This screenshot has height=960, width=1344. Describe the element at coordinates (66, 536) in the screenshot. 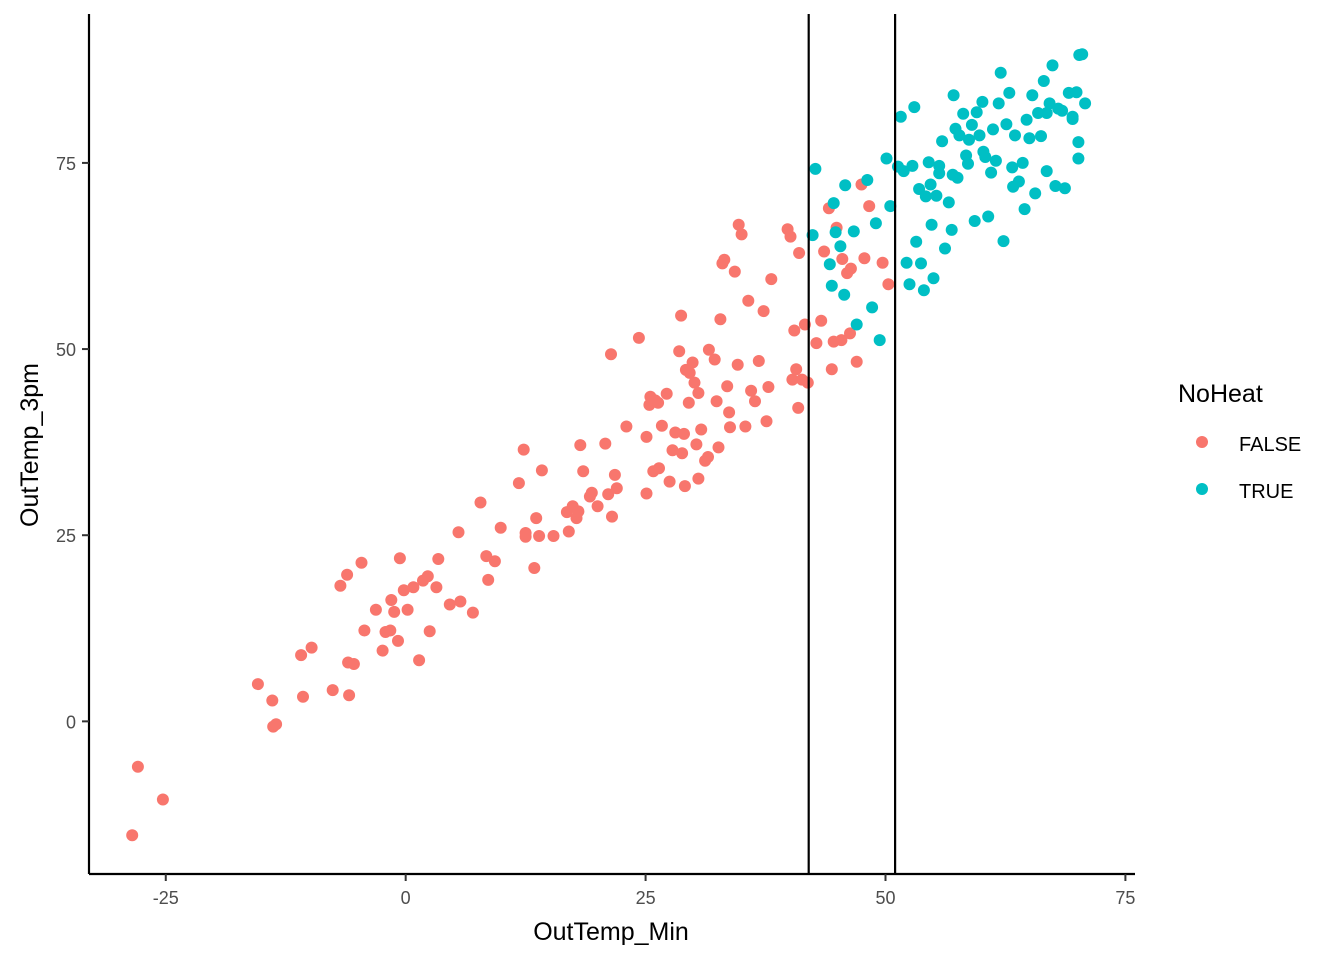

I see `y-tick-label: 25` at that location.